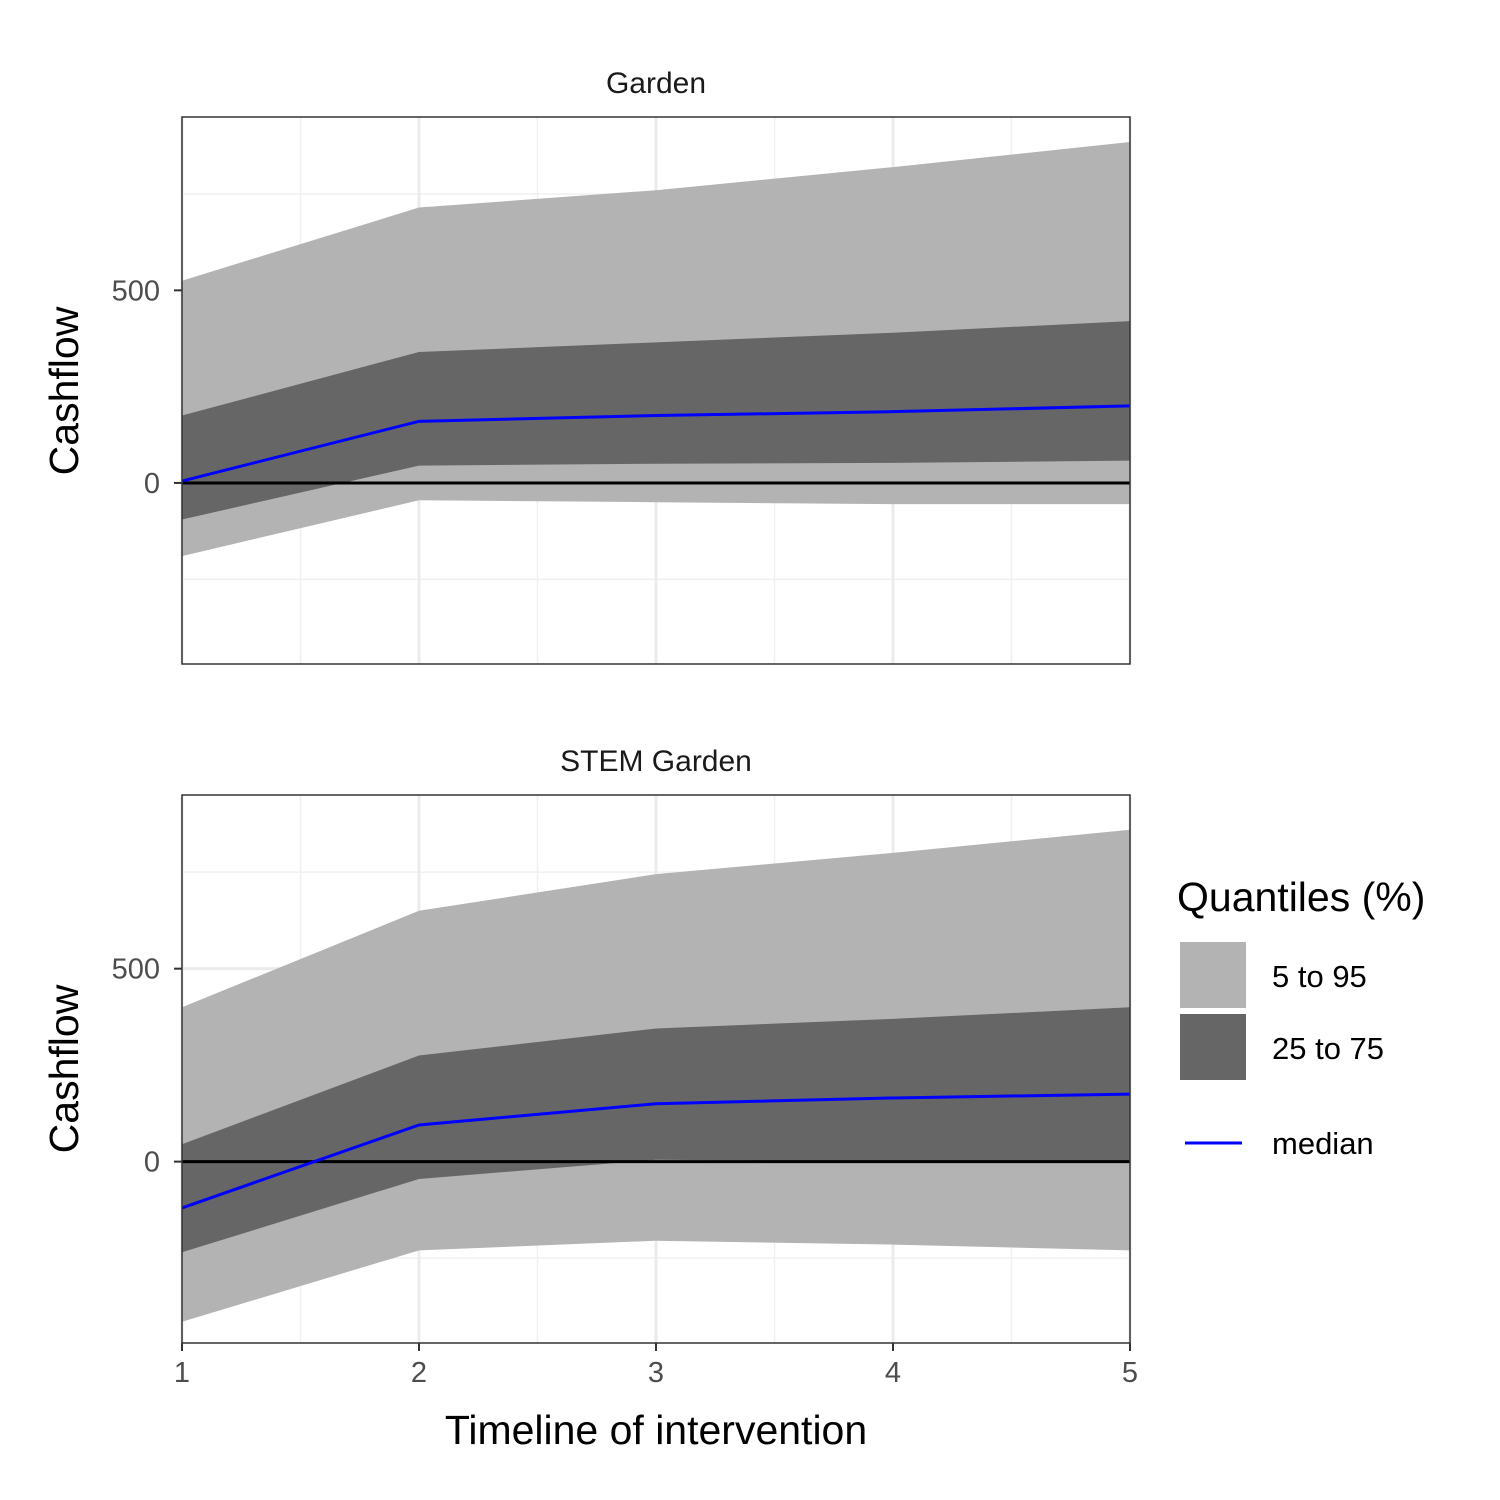 This screenshot has height=1500, width=1500. What do you see at coordinates (1319, 976) in the screenshot?
I see `legend-label-5-to-95: 5 to 95` at bounding box center [1319, 976].